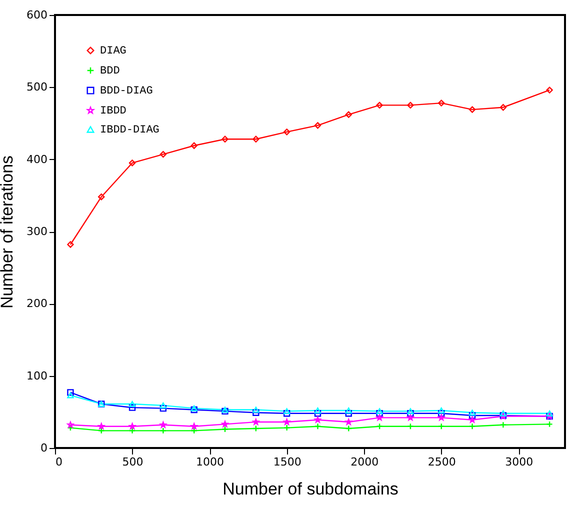 The image size is (574, 509). What do you see at coordinates (8, 232) in the screenshot?
I see `y-axis-title: Number of iterations` at bounding box center [8, 232].